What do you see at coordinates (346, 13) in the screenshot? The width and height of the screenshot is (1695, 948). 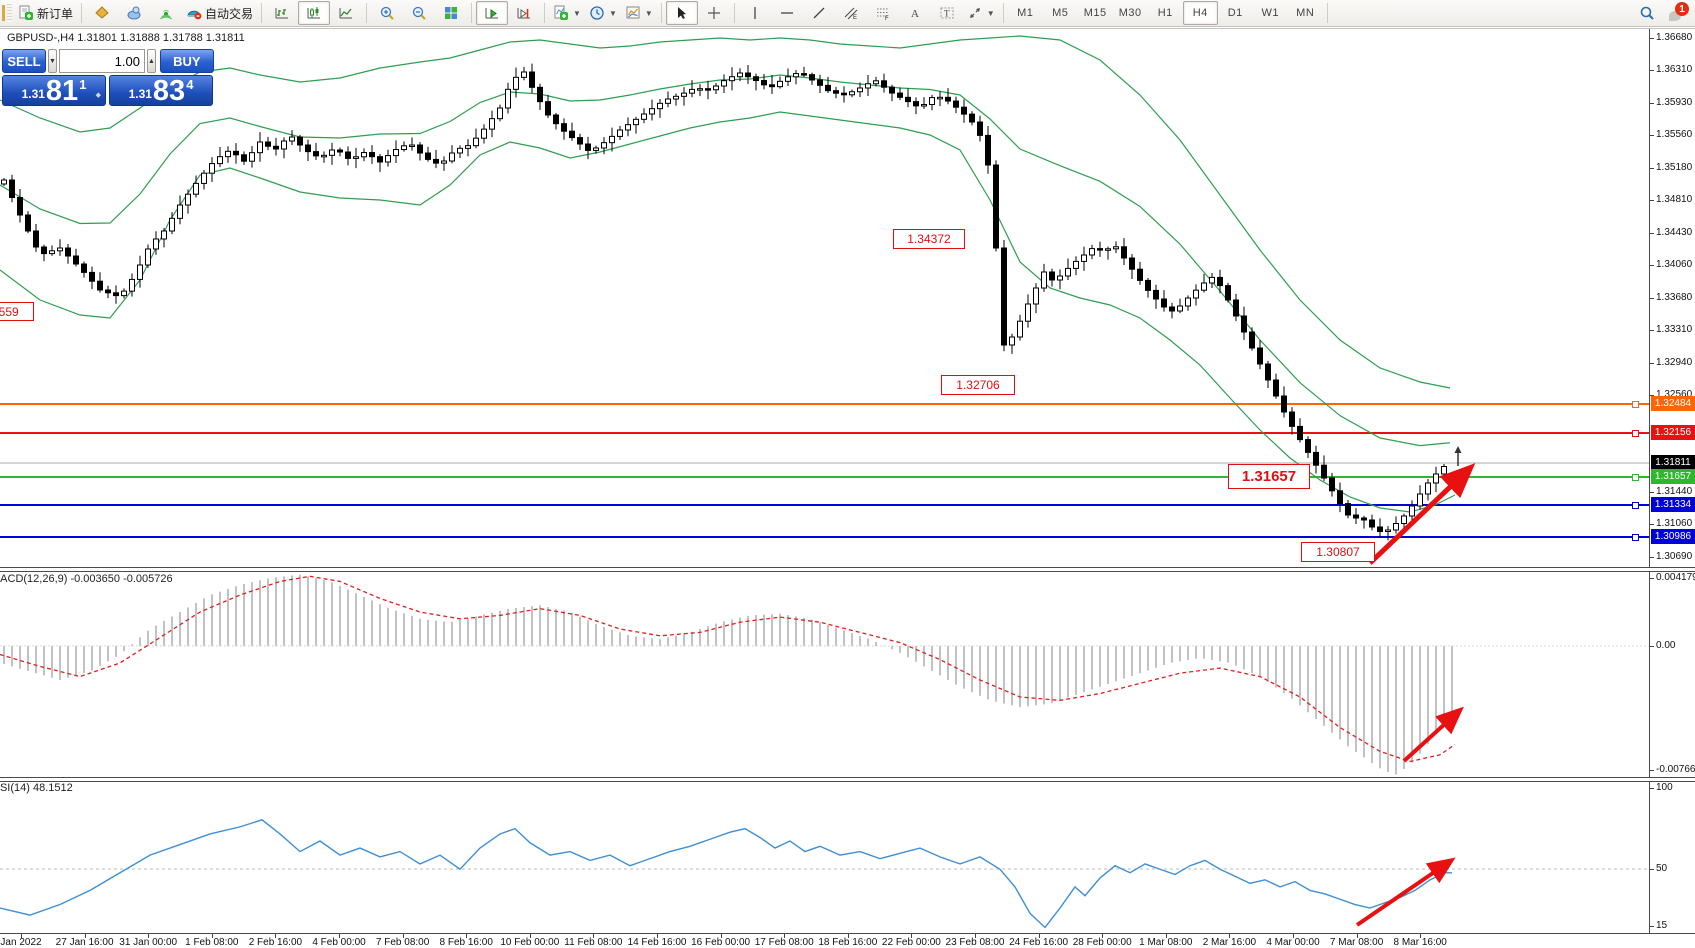 I see `line-chart-button` at bounding box center [346, 13].